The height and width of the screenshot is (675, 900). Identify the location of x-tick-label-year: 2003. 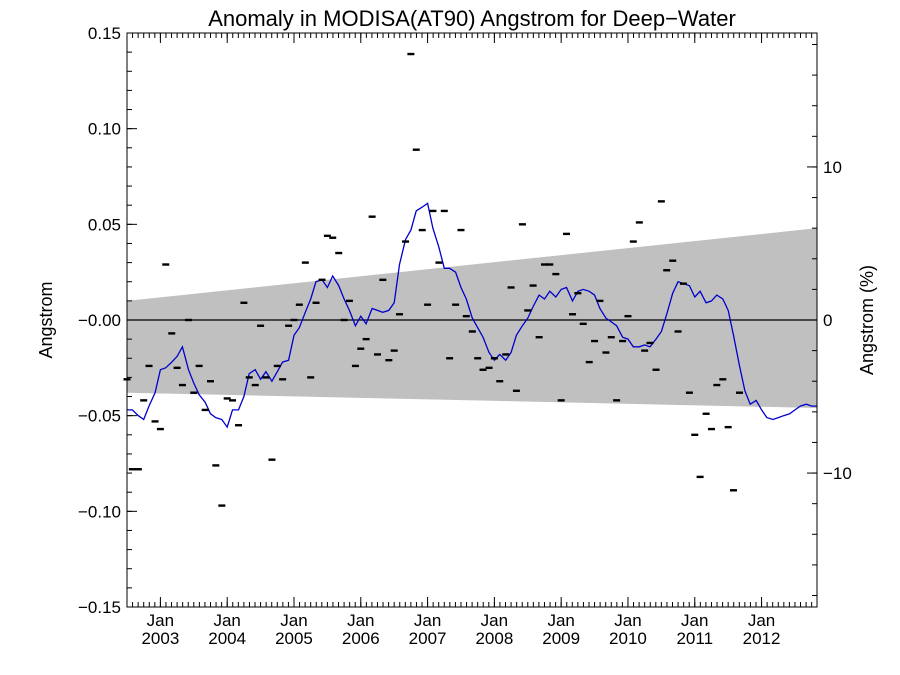
(160, 638).